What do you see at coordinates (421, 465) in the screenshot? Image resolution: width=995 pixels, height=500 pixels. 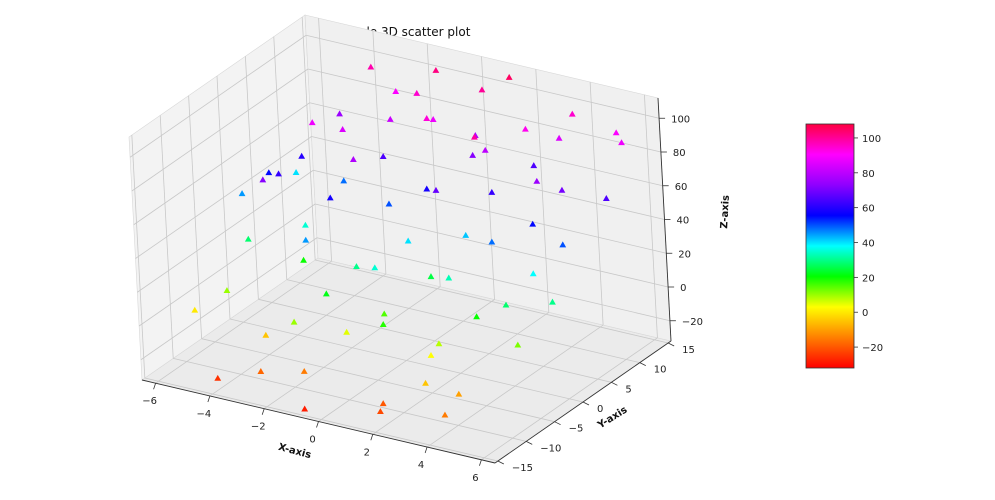 I see `x-tick-label: 4` at bounding box center [421, 465].